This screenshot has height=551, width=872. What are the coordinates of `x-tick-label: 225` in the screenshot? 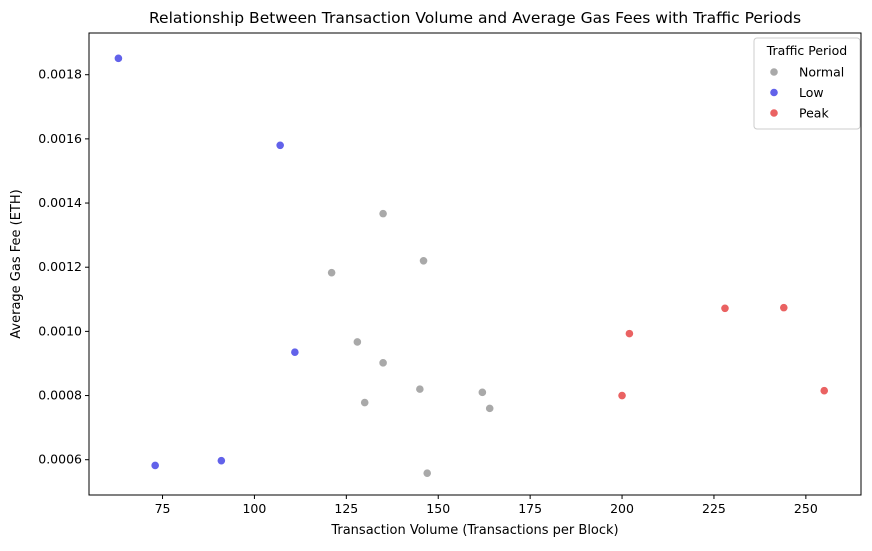 It's located at (714, 508).